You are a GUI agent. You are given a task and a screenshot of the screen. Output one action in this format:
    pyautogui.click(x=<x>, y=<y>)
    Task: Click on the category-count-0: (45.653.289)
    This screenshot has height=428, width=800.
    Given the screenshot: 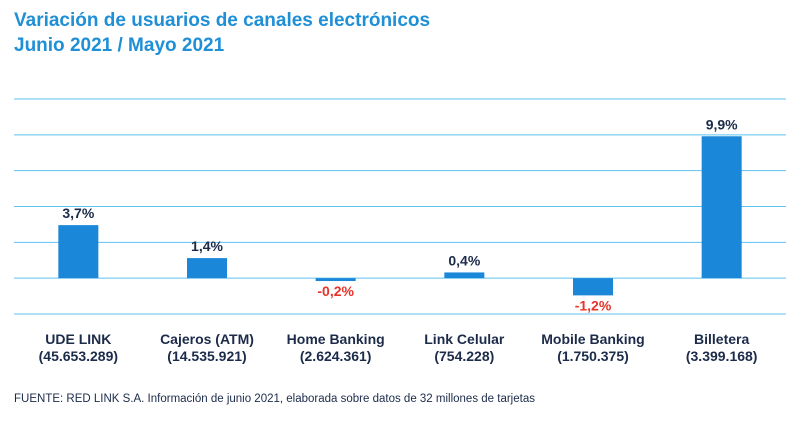 What is the action you would take?
    pyautogui.click(x=78, y=356)
    